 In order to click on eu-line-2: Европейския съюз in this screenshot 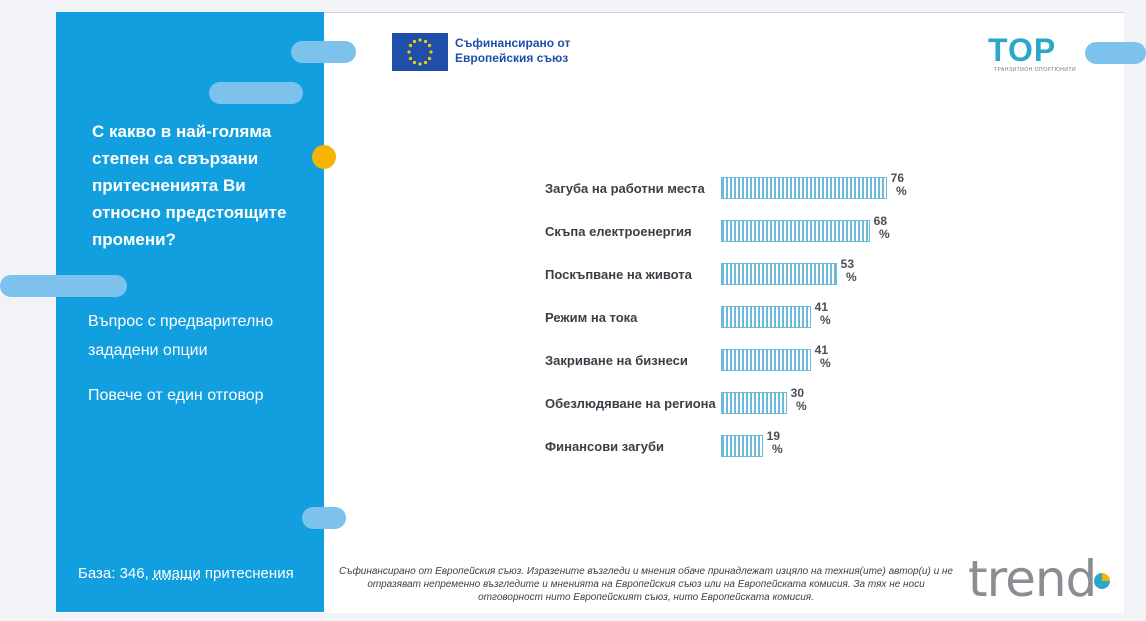, I will do `click(512, 58)`.